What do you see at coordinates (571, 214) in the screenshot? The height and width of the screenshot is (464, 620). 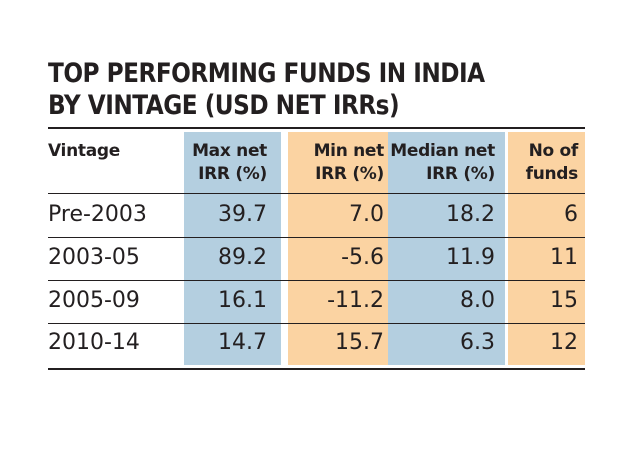 I see `table-cell-no-of-funds: 6` at bounding box center [571, 214].